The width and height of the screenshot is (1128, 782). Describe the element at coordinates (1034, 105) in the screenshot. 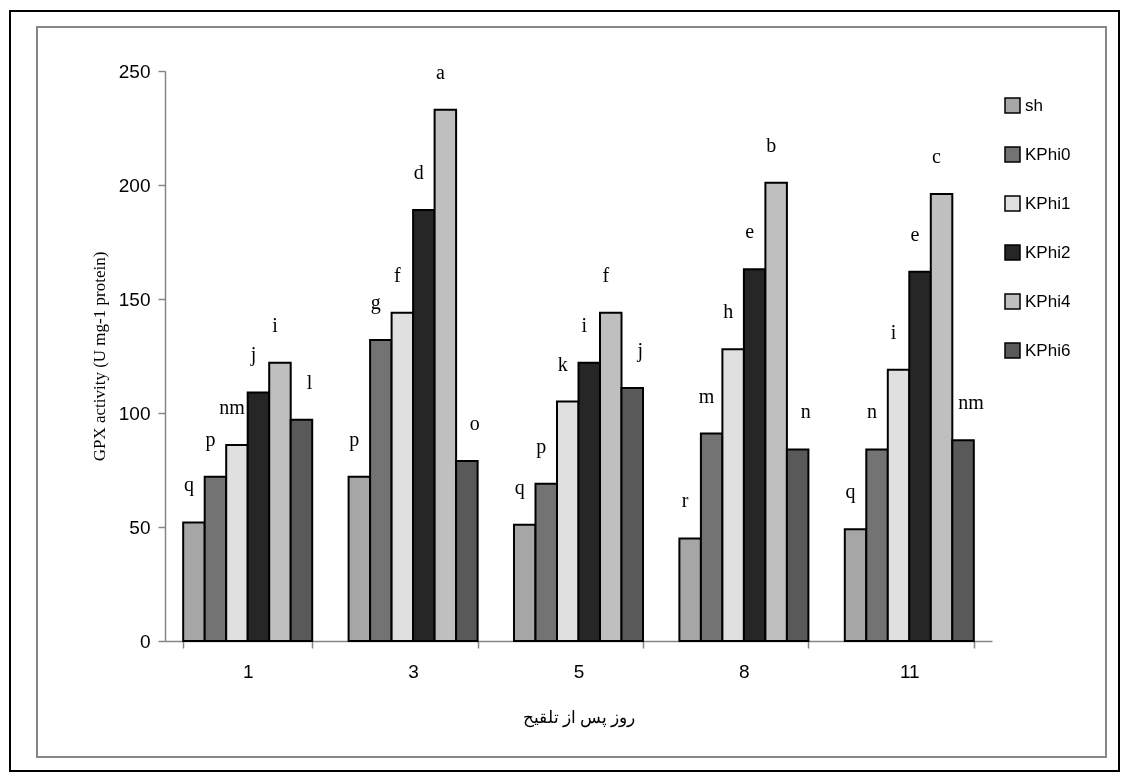

I see `legend-label: sh` at that location.